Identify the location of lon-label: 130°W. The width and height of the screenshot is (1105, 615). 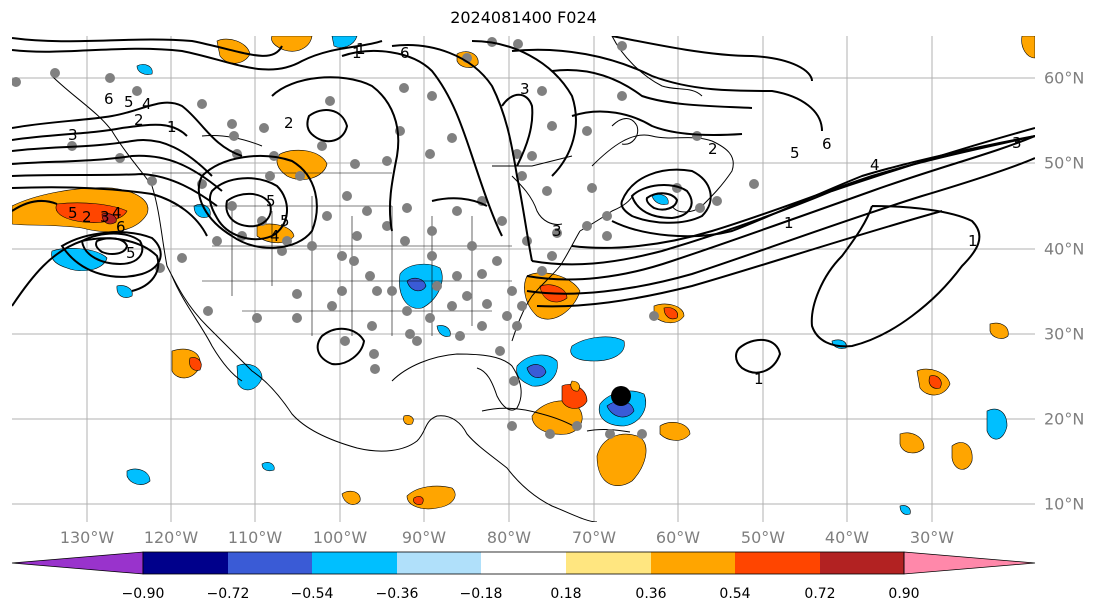
(87, 537).